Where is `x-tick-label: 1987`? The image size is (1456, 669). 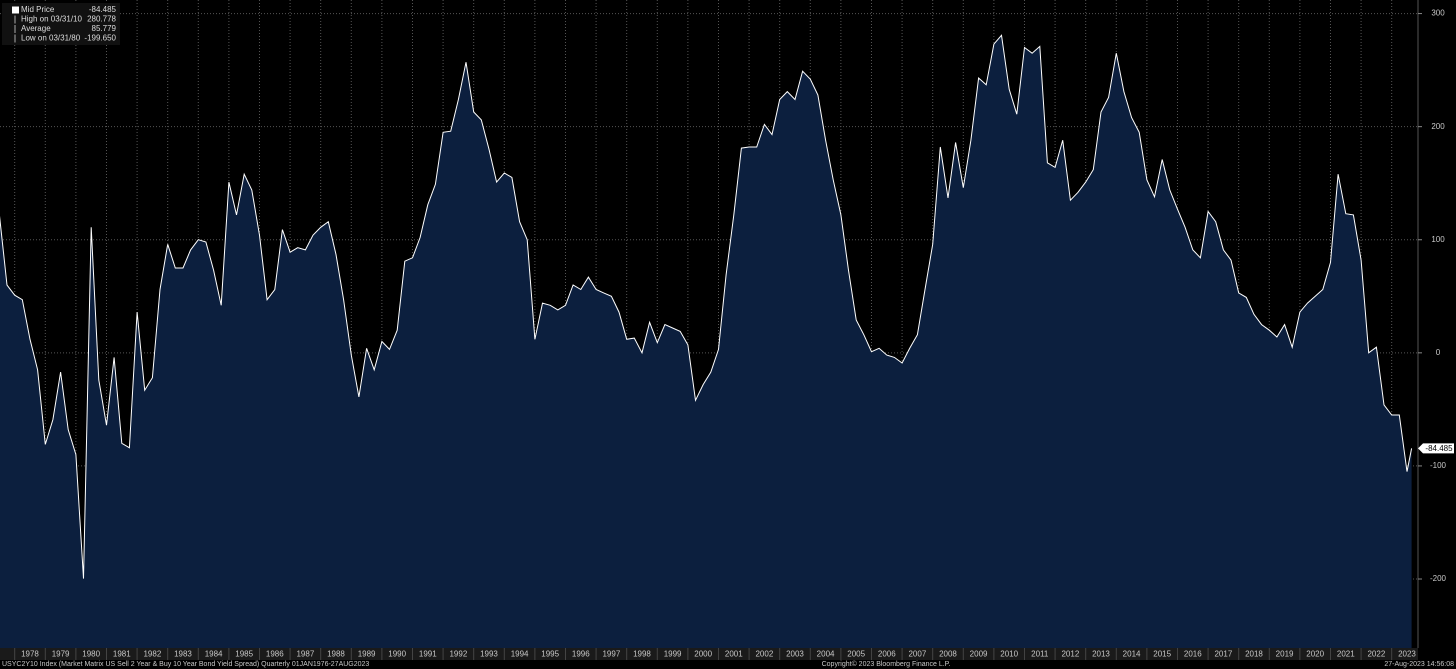
x-tick-label: 1987 is located at coordinates (305, 654).